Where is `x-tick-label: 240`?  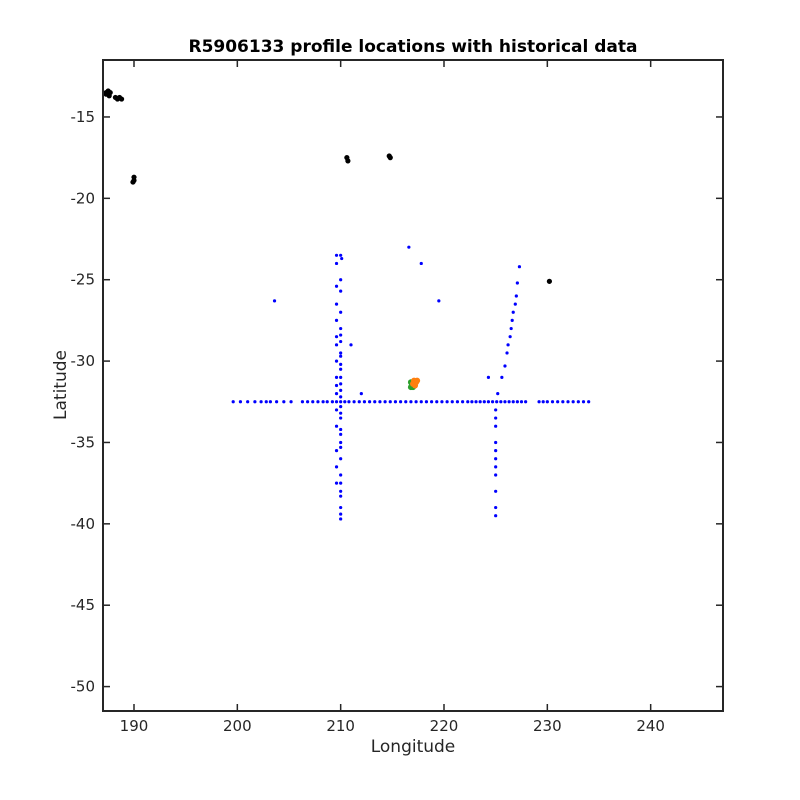
x-tick-label: 240 is located at coordinates (650, 726).